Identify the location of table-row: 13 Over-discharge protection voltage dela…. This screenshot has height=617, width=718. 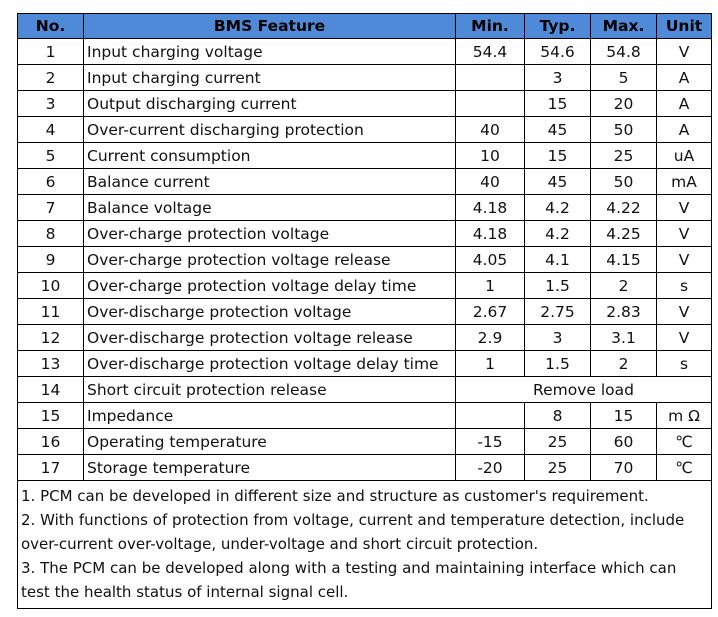
(364, 363).